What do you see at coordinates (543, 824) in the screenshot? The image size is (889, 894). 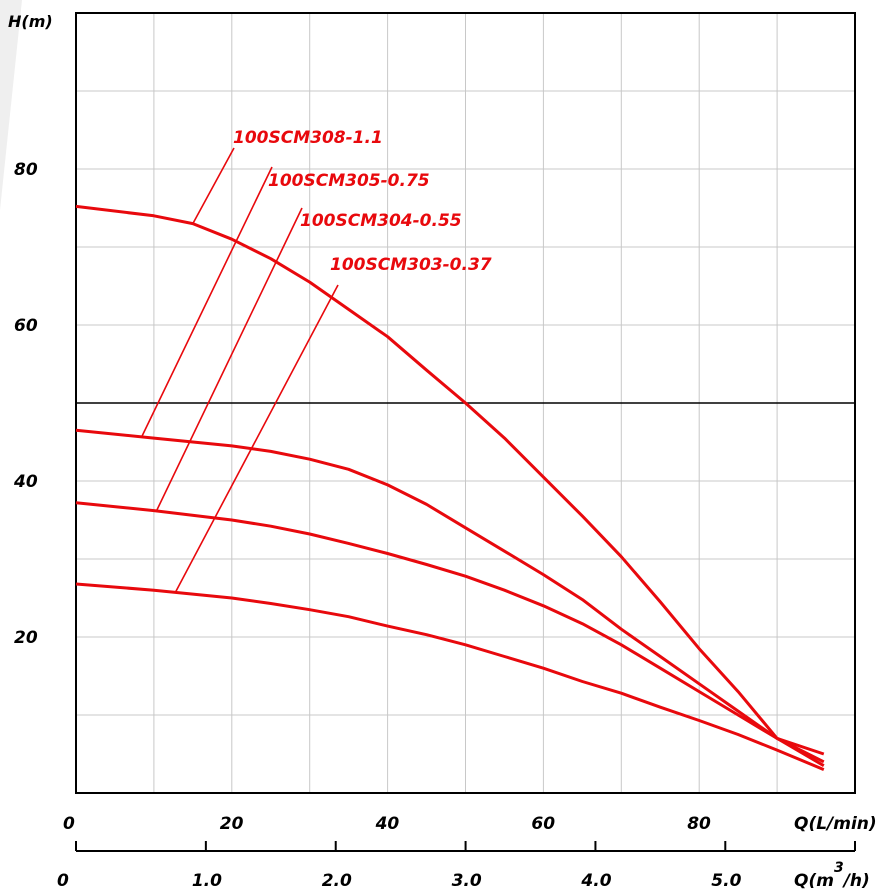 I see `x-tick-label: 60` at bounding box center [543, 824].